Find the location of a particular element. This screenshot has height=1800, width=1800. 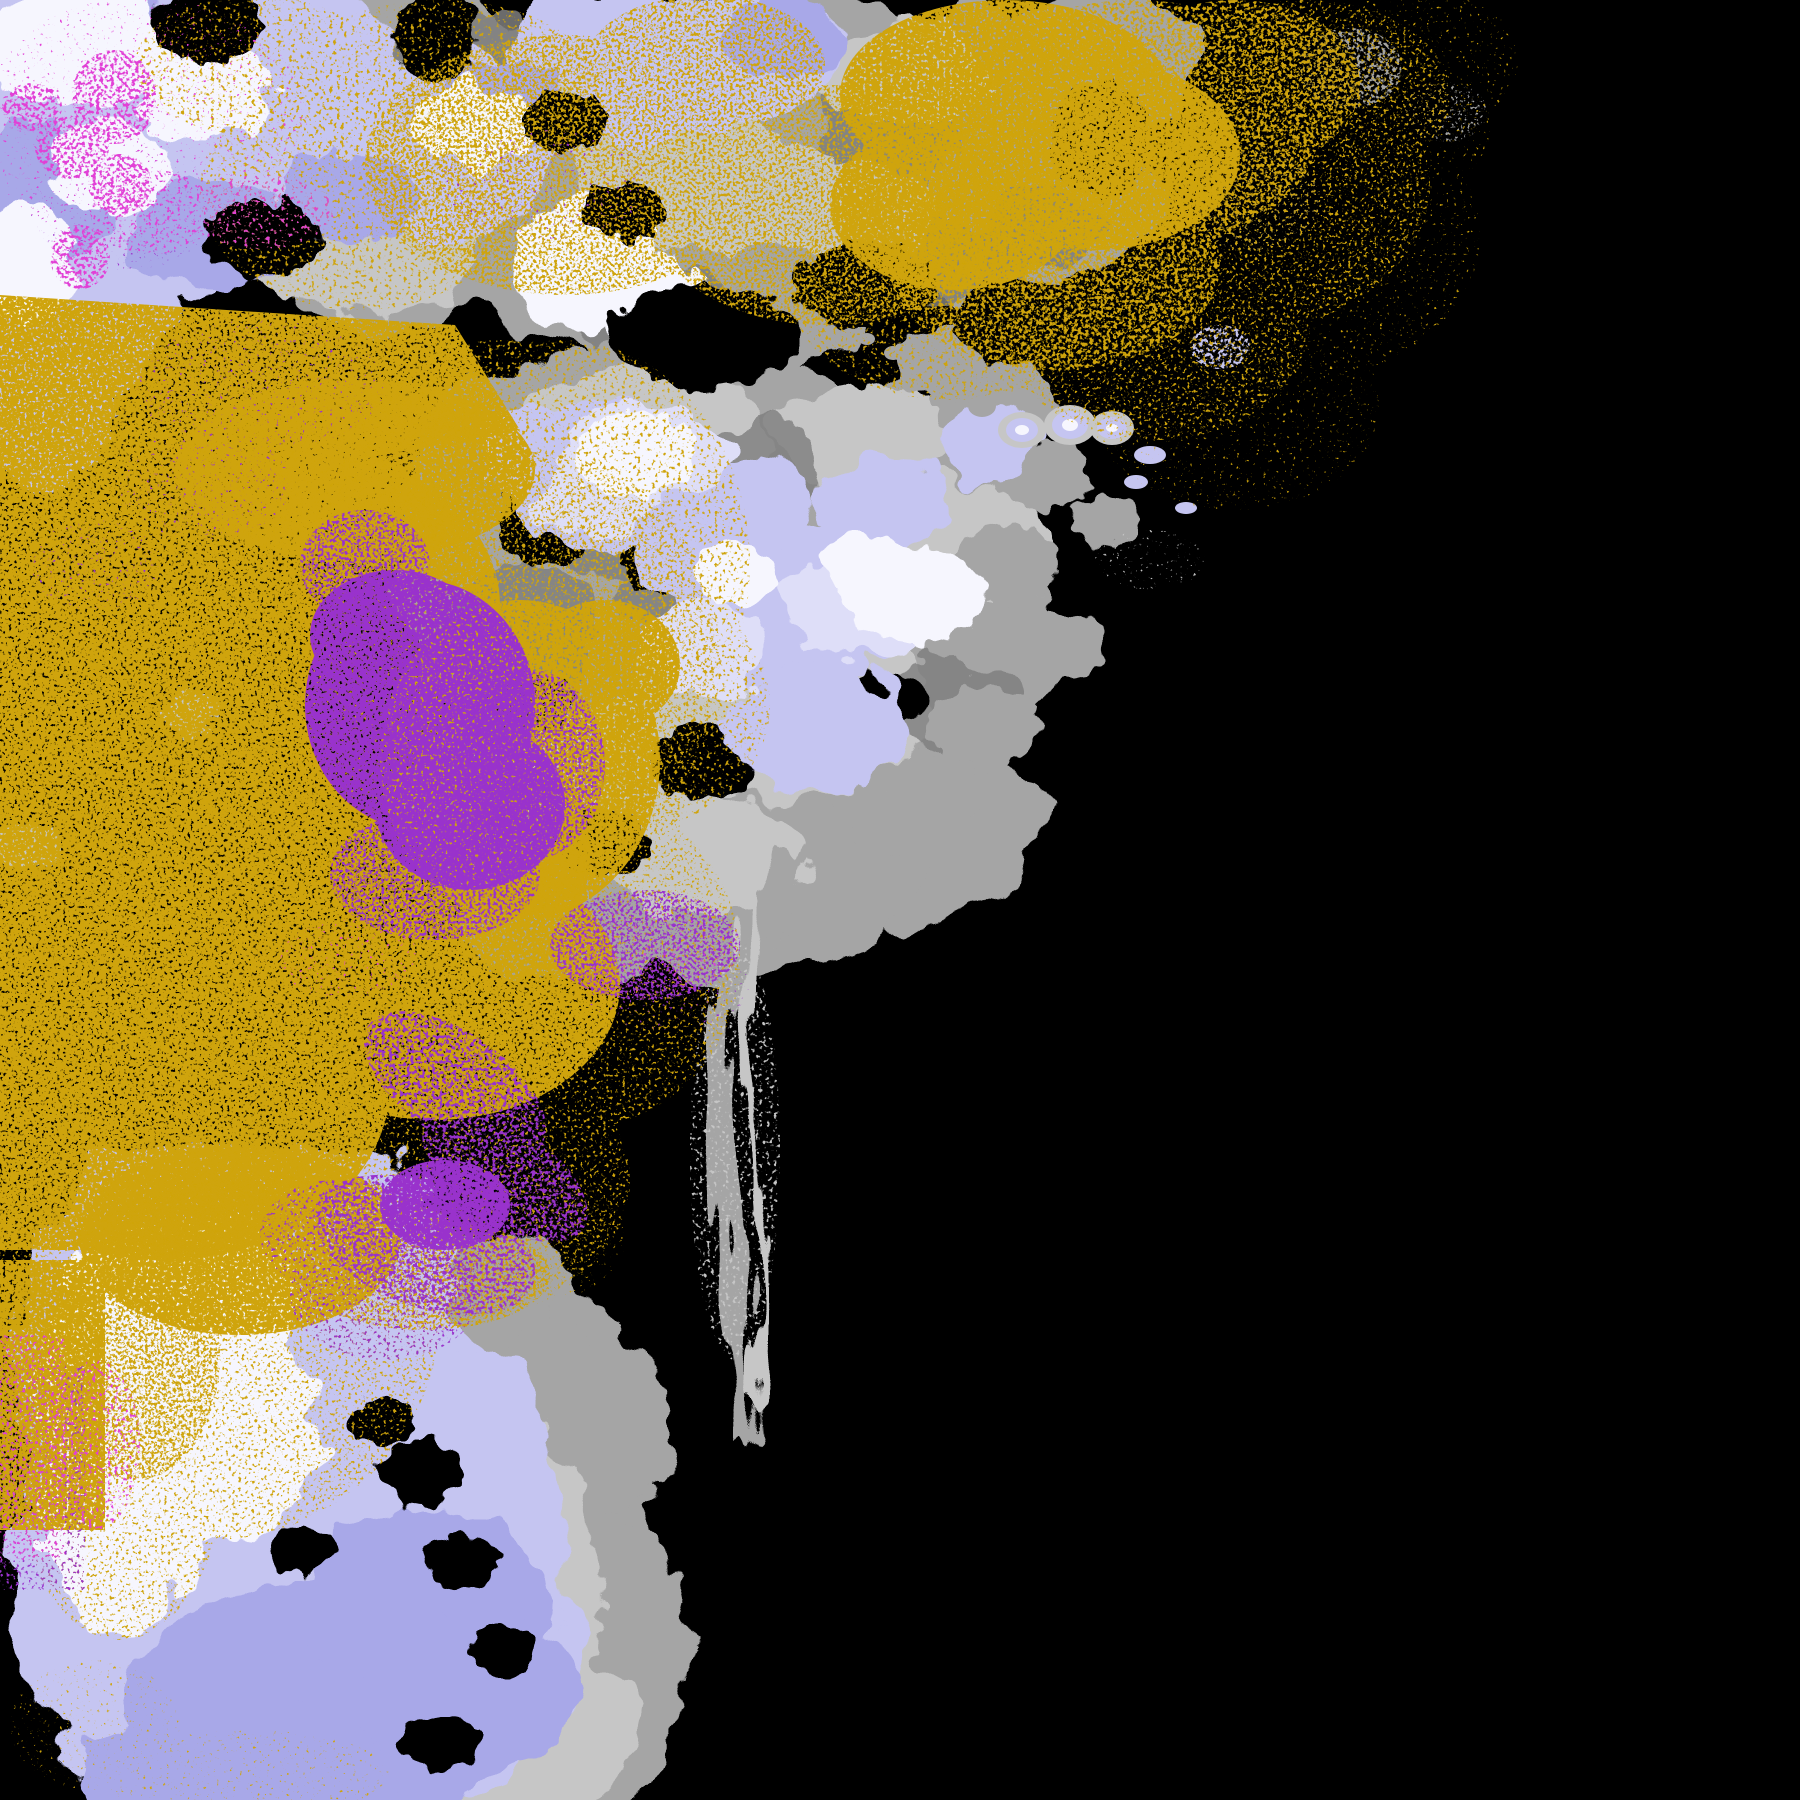

gold-plume-northeast is located at coordinates (1175, 255).